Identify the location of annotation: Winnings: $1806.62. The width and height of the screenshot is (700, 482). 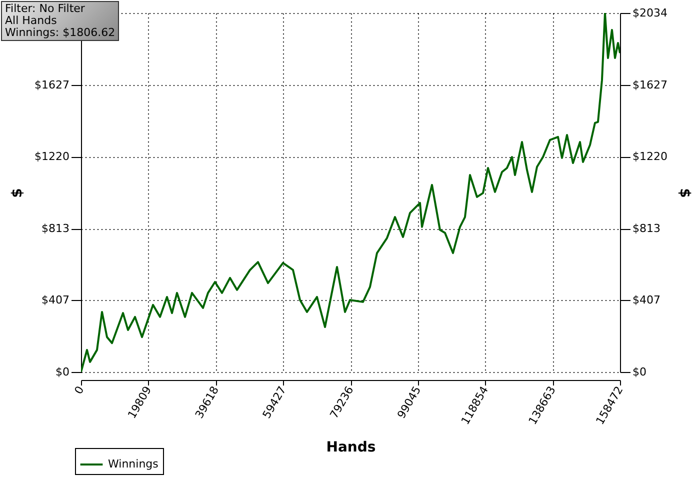
(60, 32).